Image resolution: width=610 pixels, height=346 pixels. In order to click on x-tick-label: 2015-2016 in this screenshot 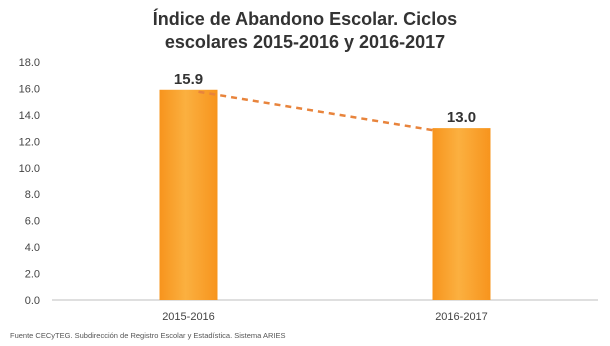, I will do `click(188, 317)`.